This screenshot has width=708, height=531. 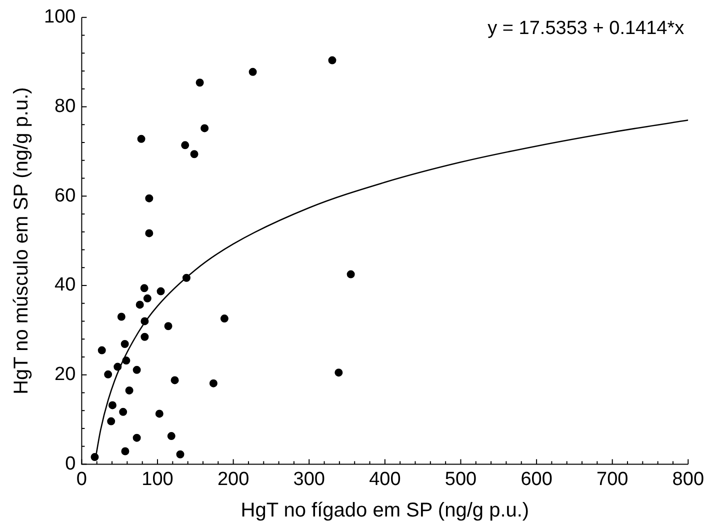 What do you see at coordinates (70, 463) in the screenshot?
I see `y-tick-label: 0` at bounding box center [70, 463].